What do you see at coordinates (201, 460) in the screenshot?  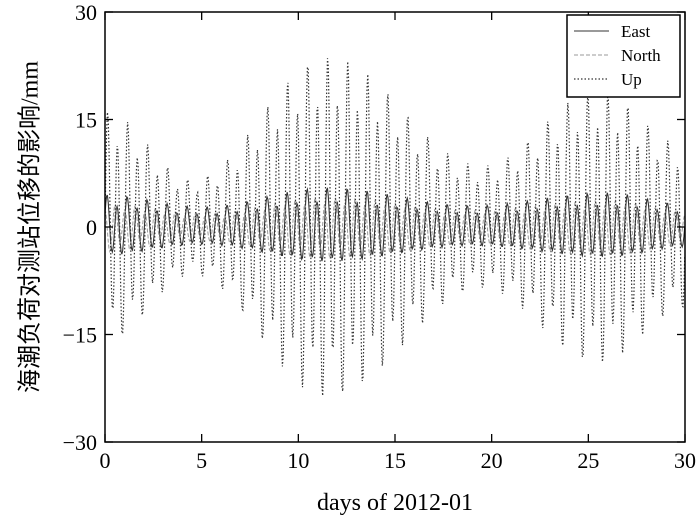 I see `x-tick-label: 5` at bounding box center [201, 460].